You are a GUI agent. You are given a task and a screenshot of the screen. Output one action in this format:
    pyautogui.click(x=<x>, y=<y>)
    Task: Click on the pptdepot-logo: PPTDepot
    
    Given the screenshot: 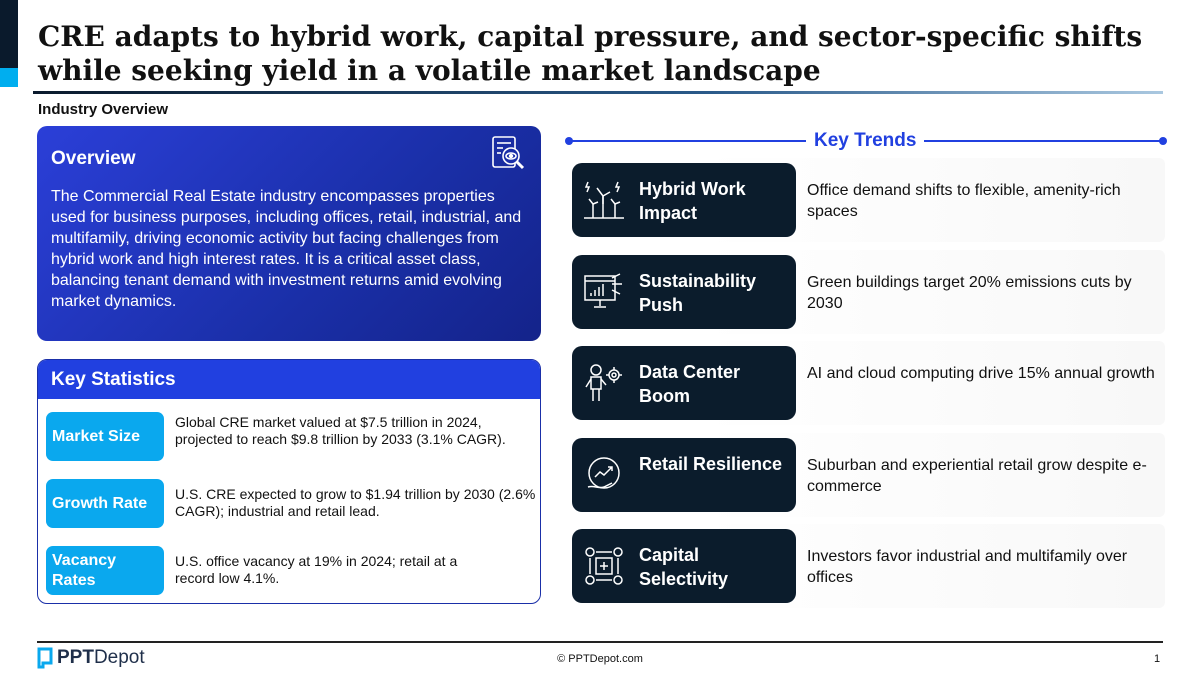 What is the action you would take?
    pyautogui.click(x=91, y=658)
    